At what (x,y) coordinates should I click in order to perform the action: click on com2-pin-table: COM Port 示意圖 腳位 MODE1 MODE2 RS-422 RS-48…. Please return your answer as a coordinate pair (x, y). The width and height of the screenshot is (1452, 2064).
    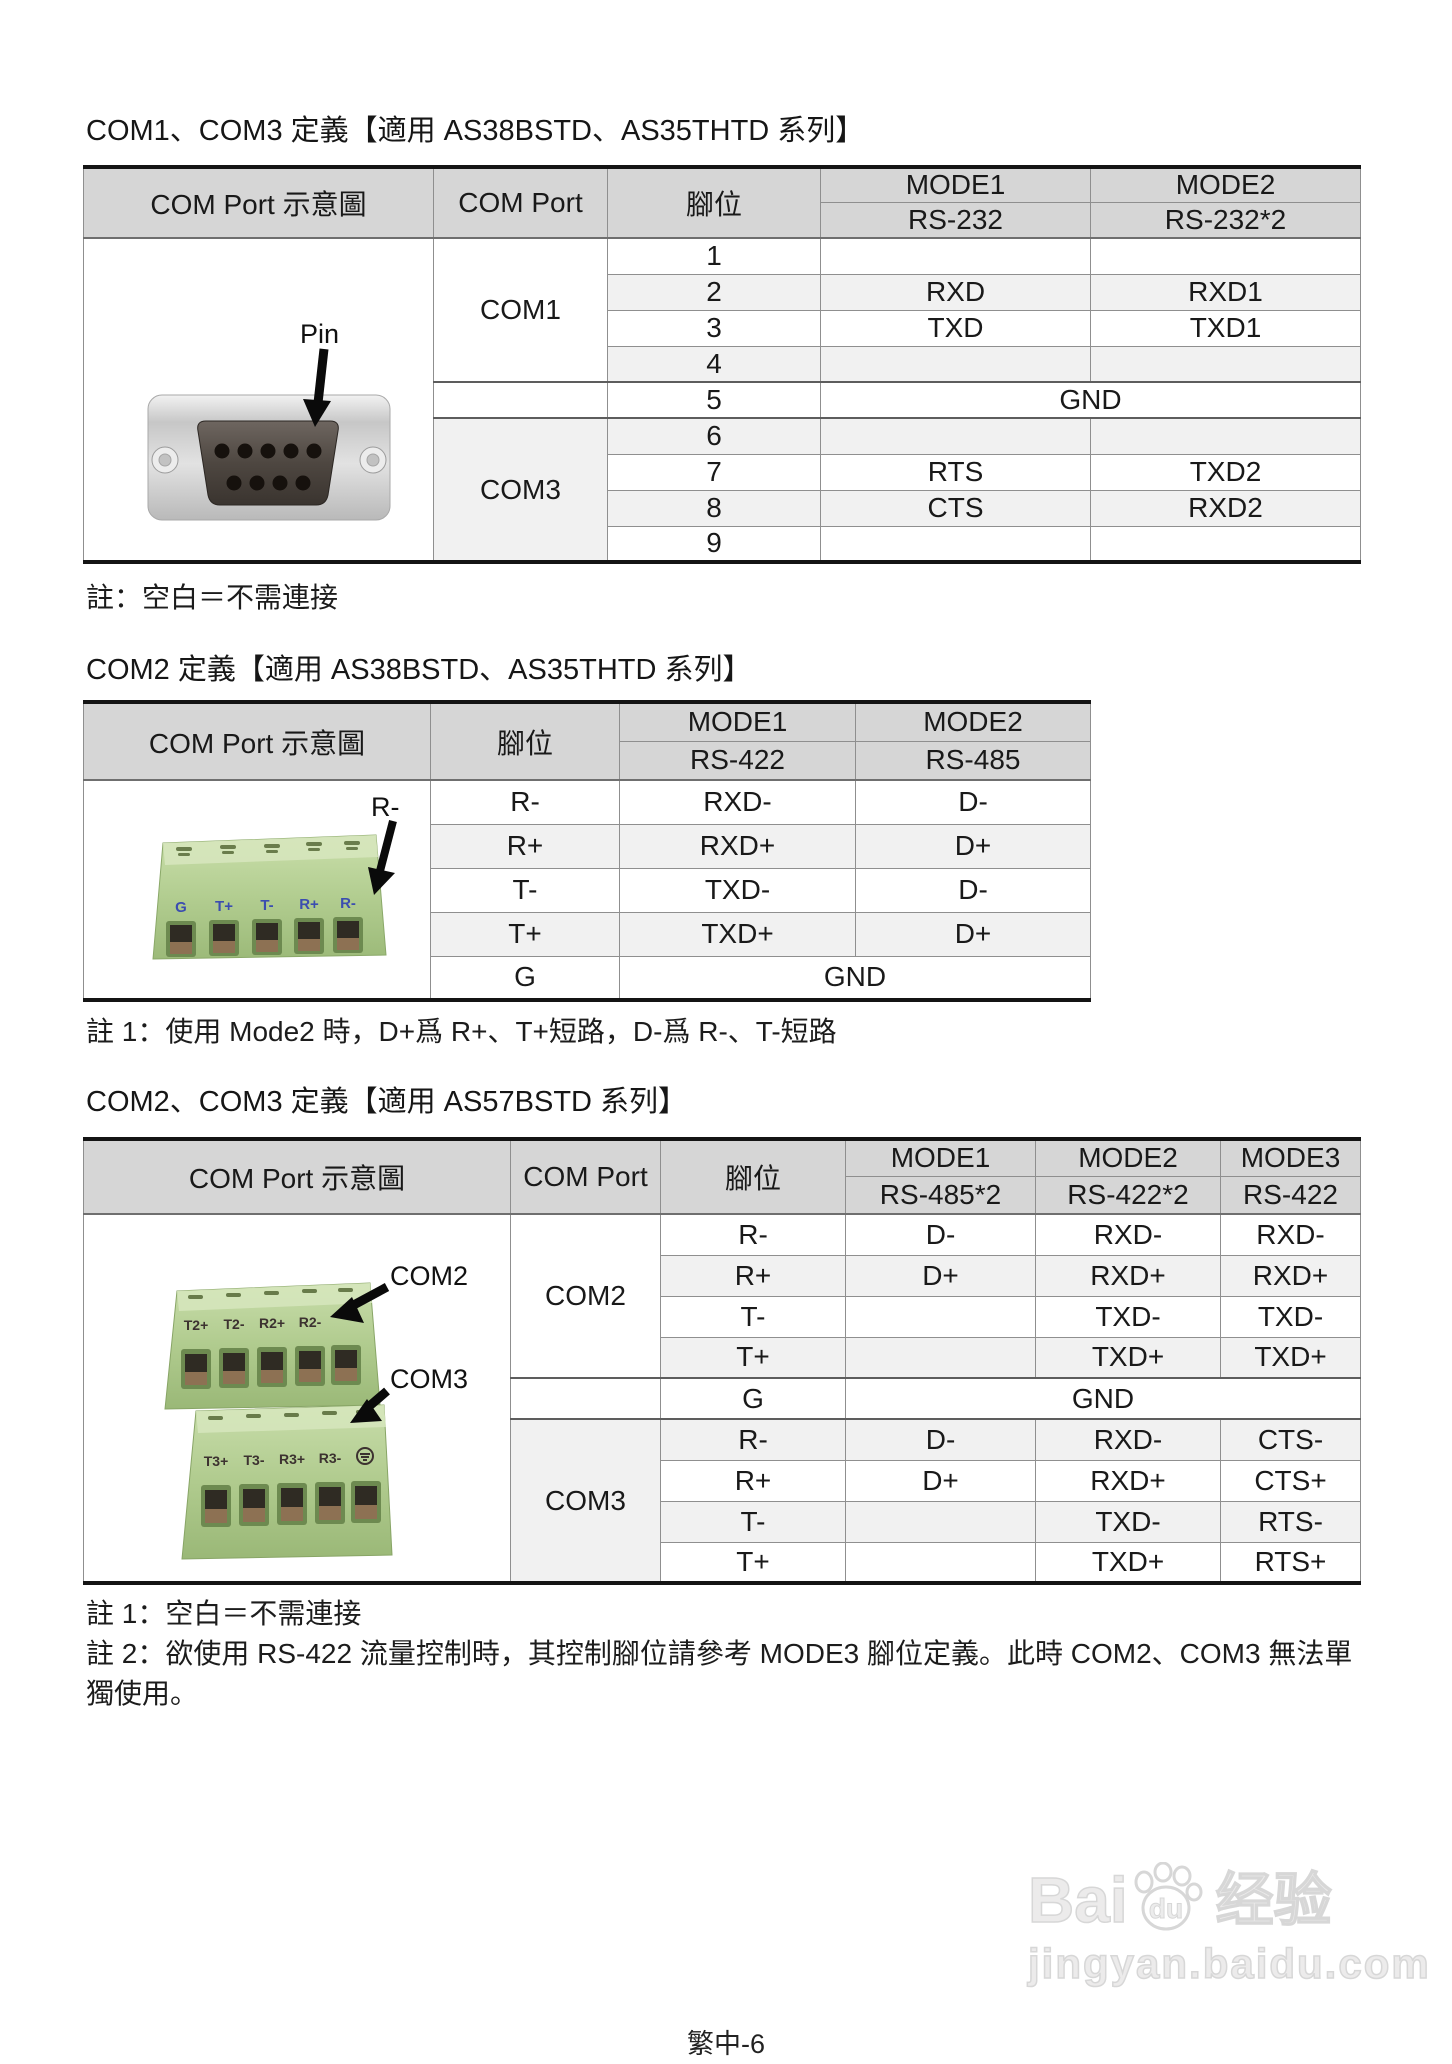
    Looking at the image, I should click on (587, 851).